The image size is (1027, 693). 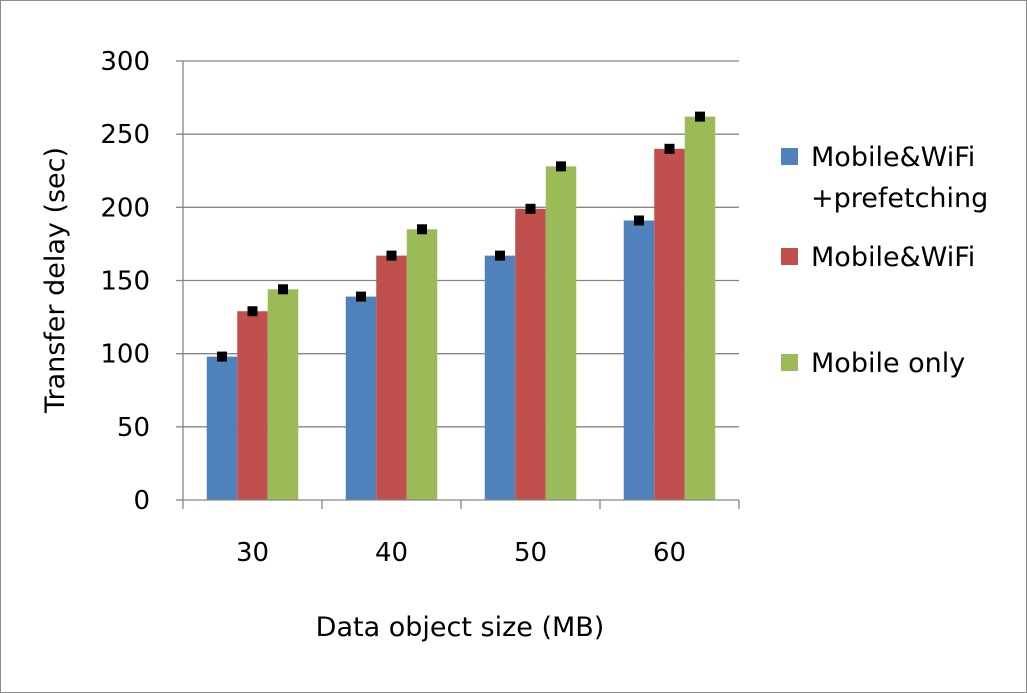 I want to click on x-tick-label-30: 30, so click(x=252, y=553).